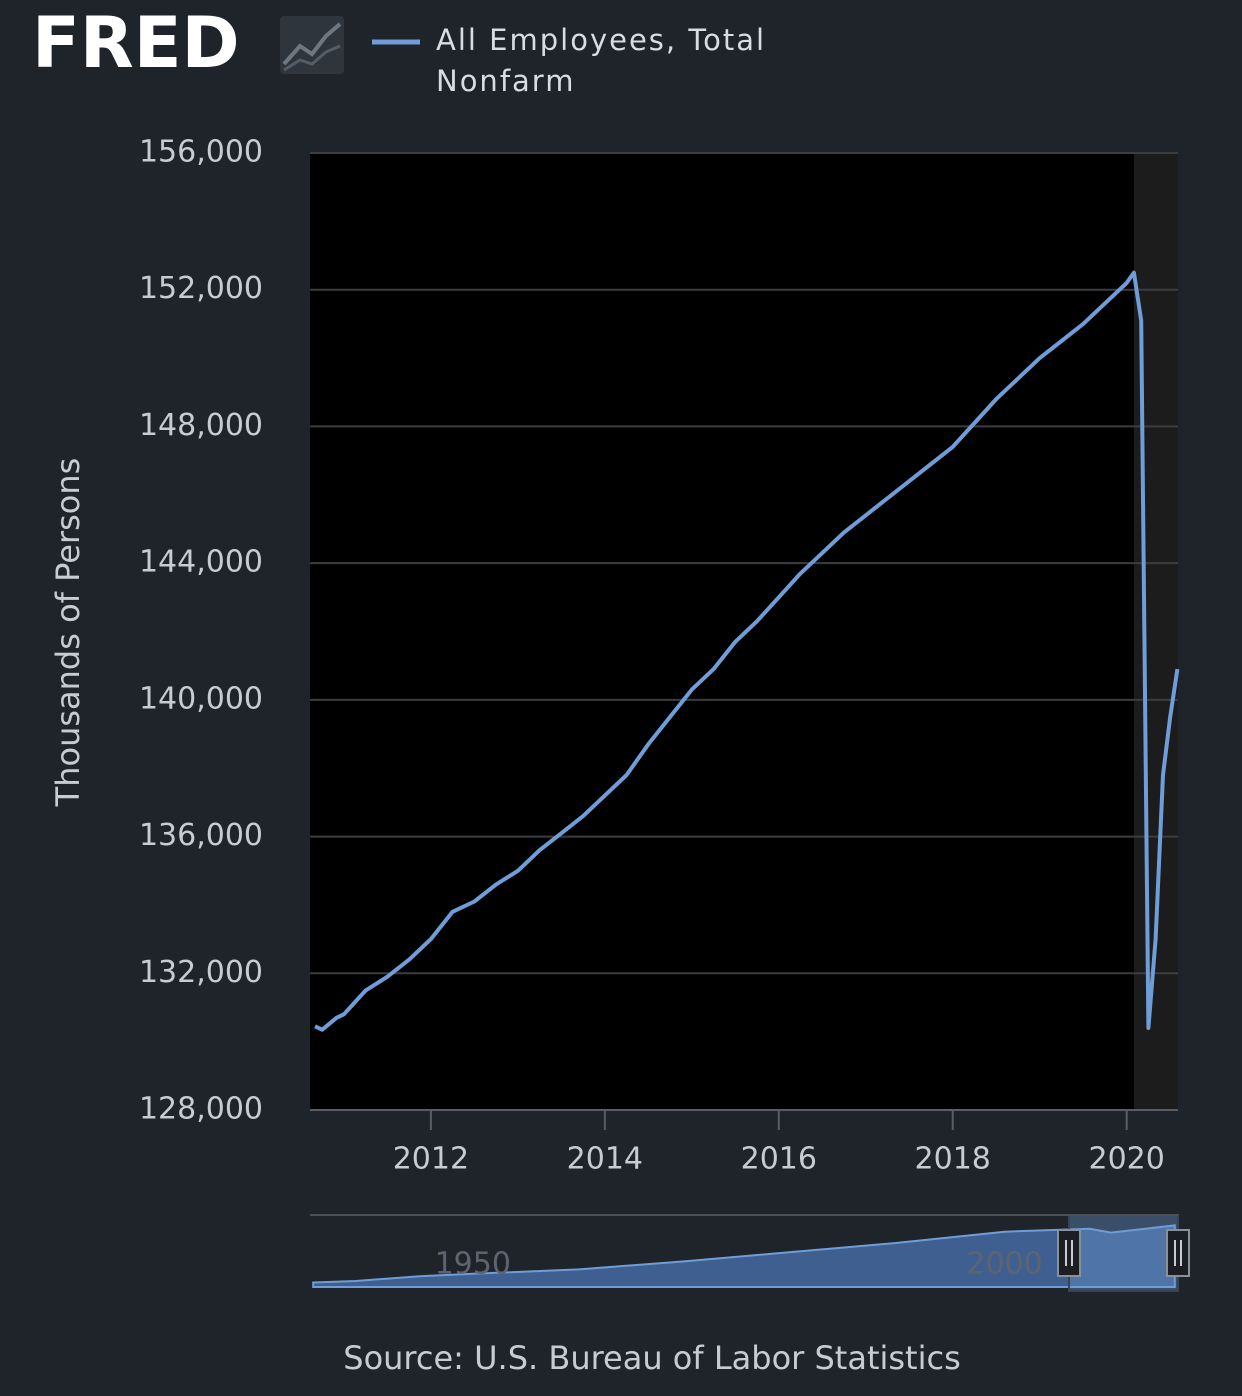 The width and height of the screenshot is (1242, 1396). I want to click on y-tick-label: 128,000, so click(201, 1109).